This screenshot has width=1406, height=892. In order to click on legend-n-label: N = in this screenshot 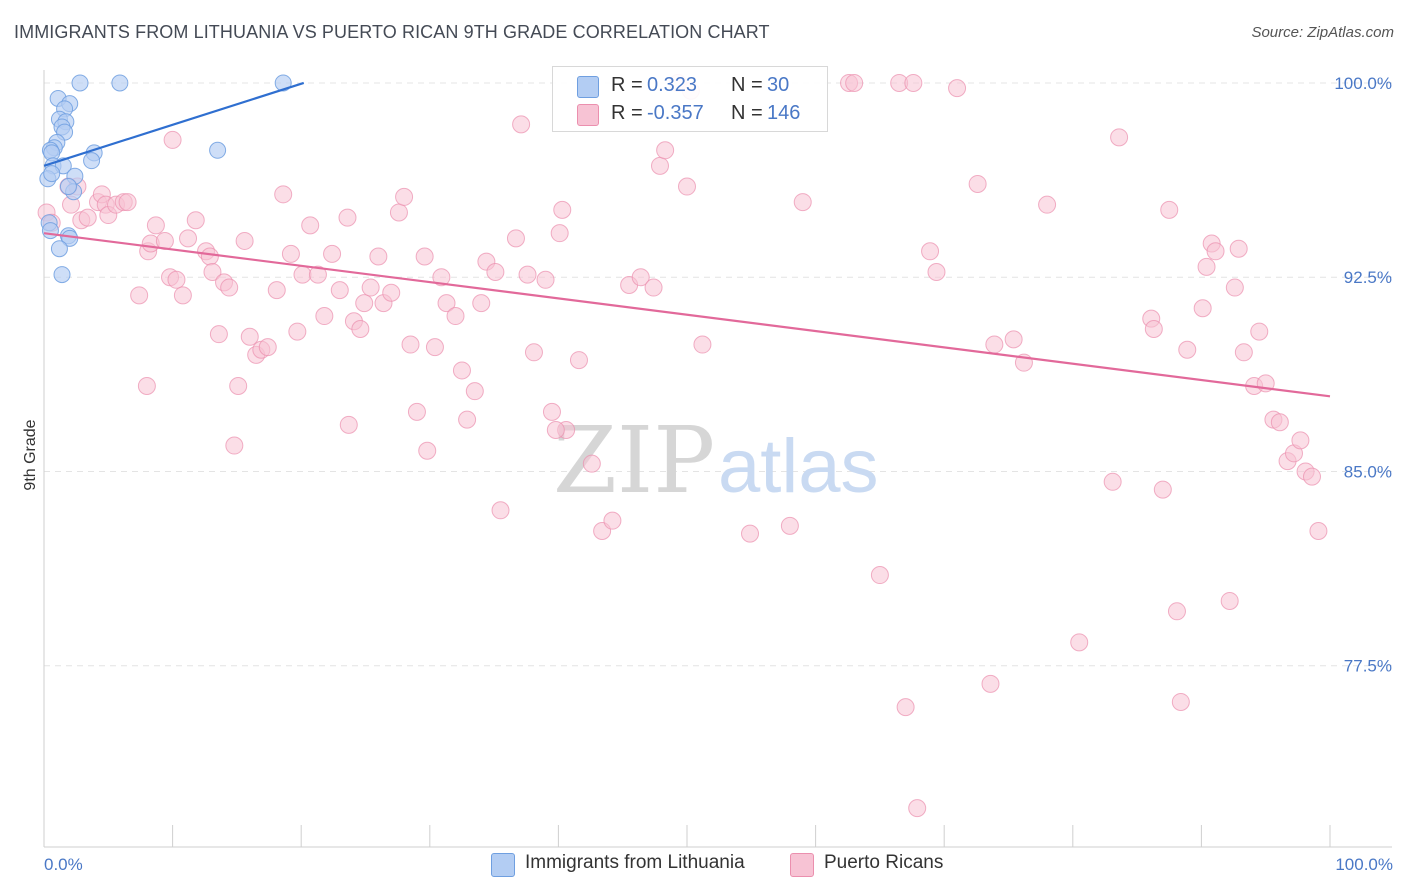, I will do `click(747, 85)`.